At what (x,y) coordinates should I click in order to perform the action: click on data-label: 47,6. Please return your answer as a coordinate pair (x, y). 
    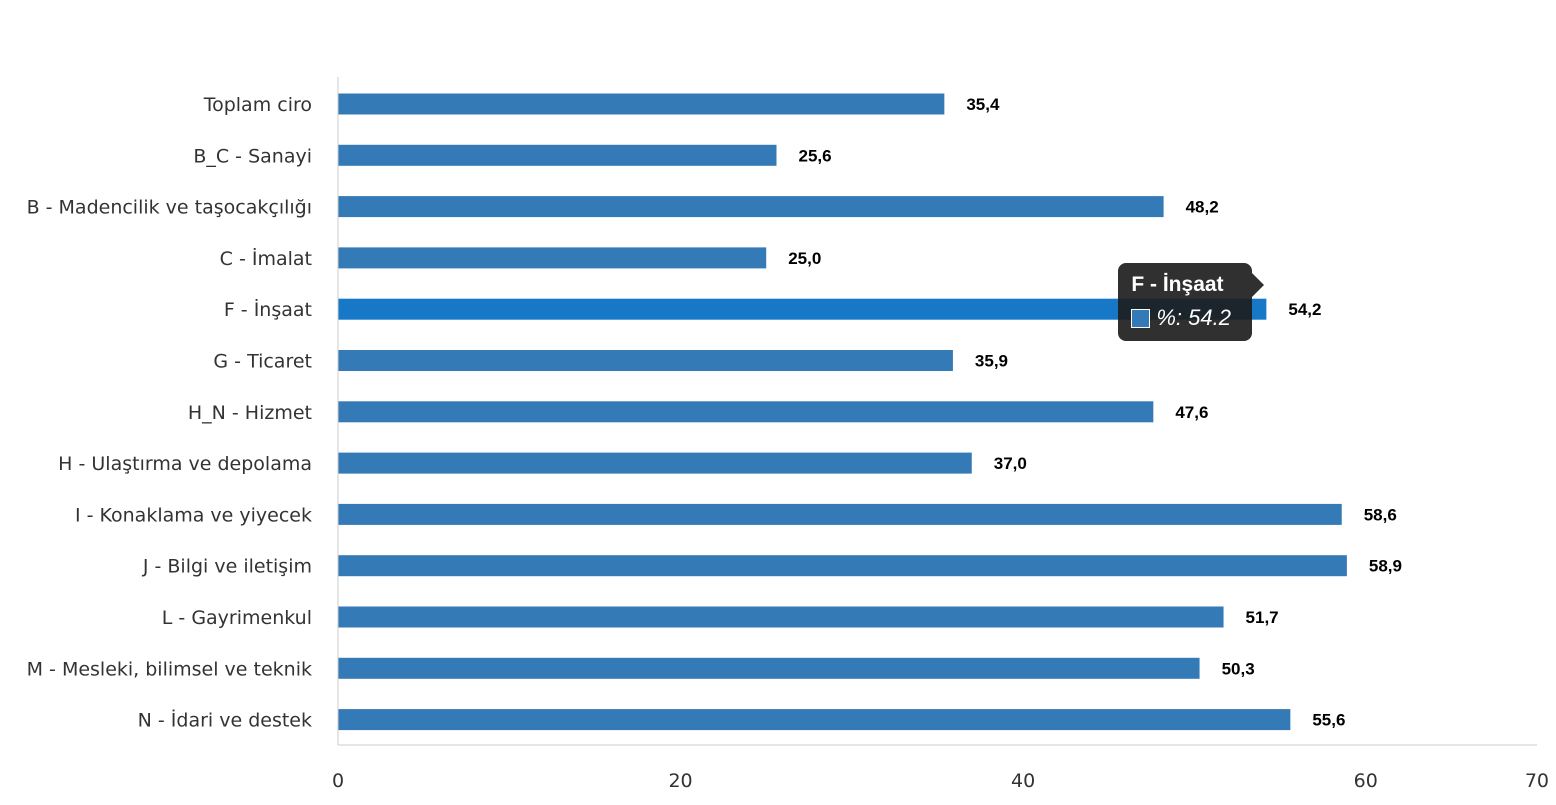
    Looking at the image, I should click on (1191, 412).